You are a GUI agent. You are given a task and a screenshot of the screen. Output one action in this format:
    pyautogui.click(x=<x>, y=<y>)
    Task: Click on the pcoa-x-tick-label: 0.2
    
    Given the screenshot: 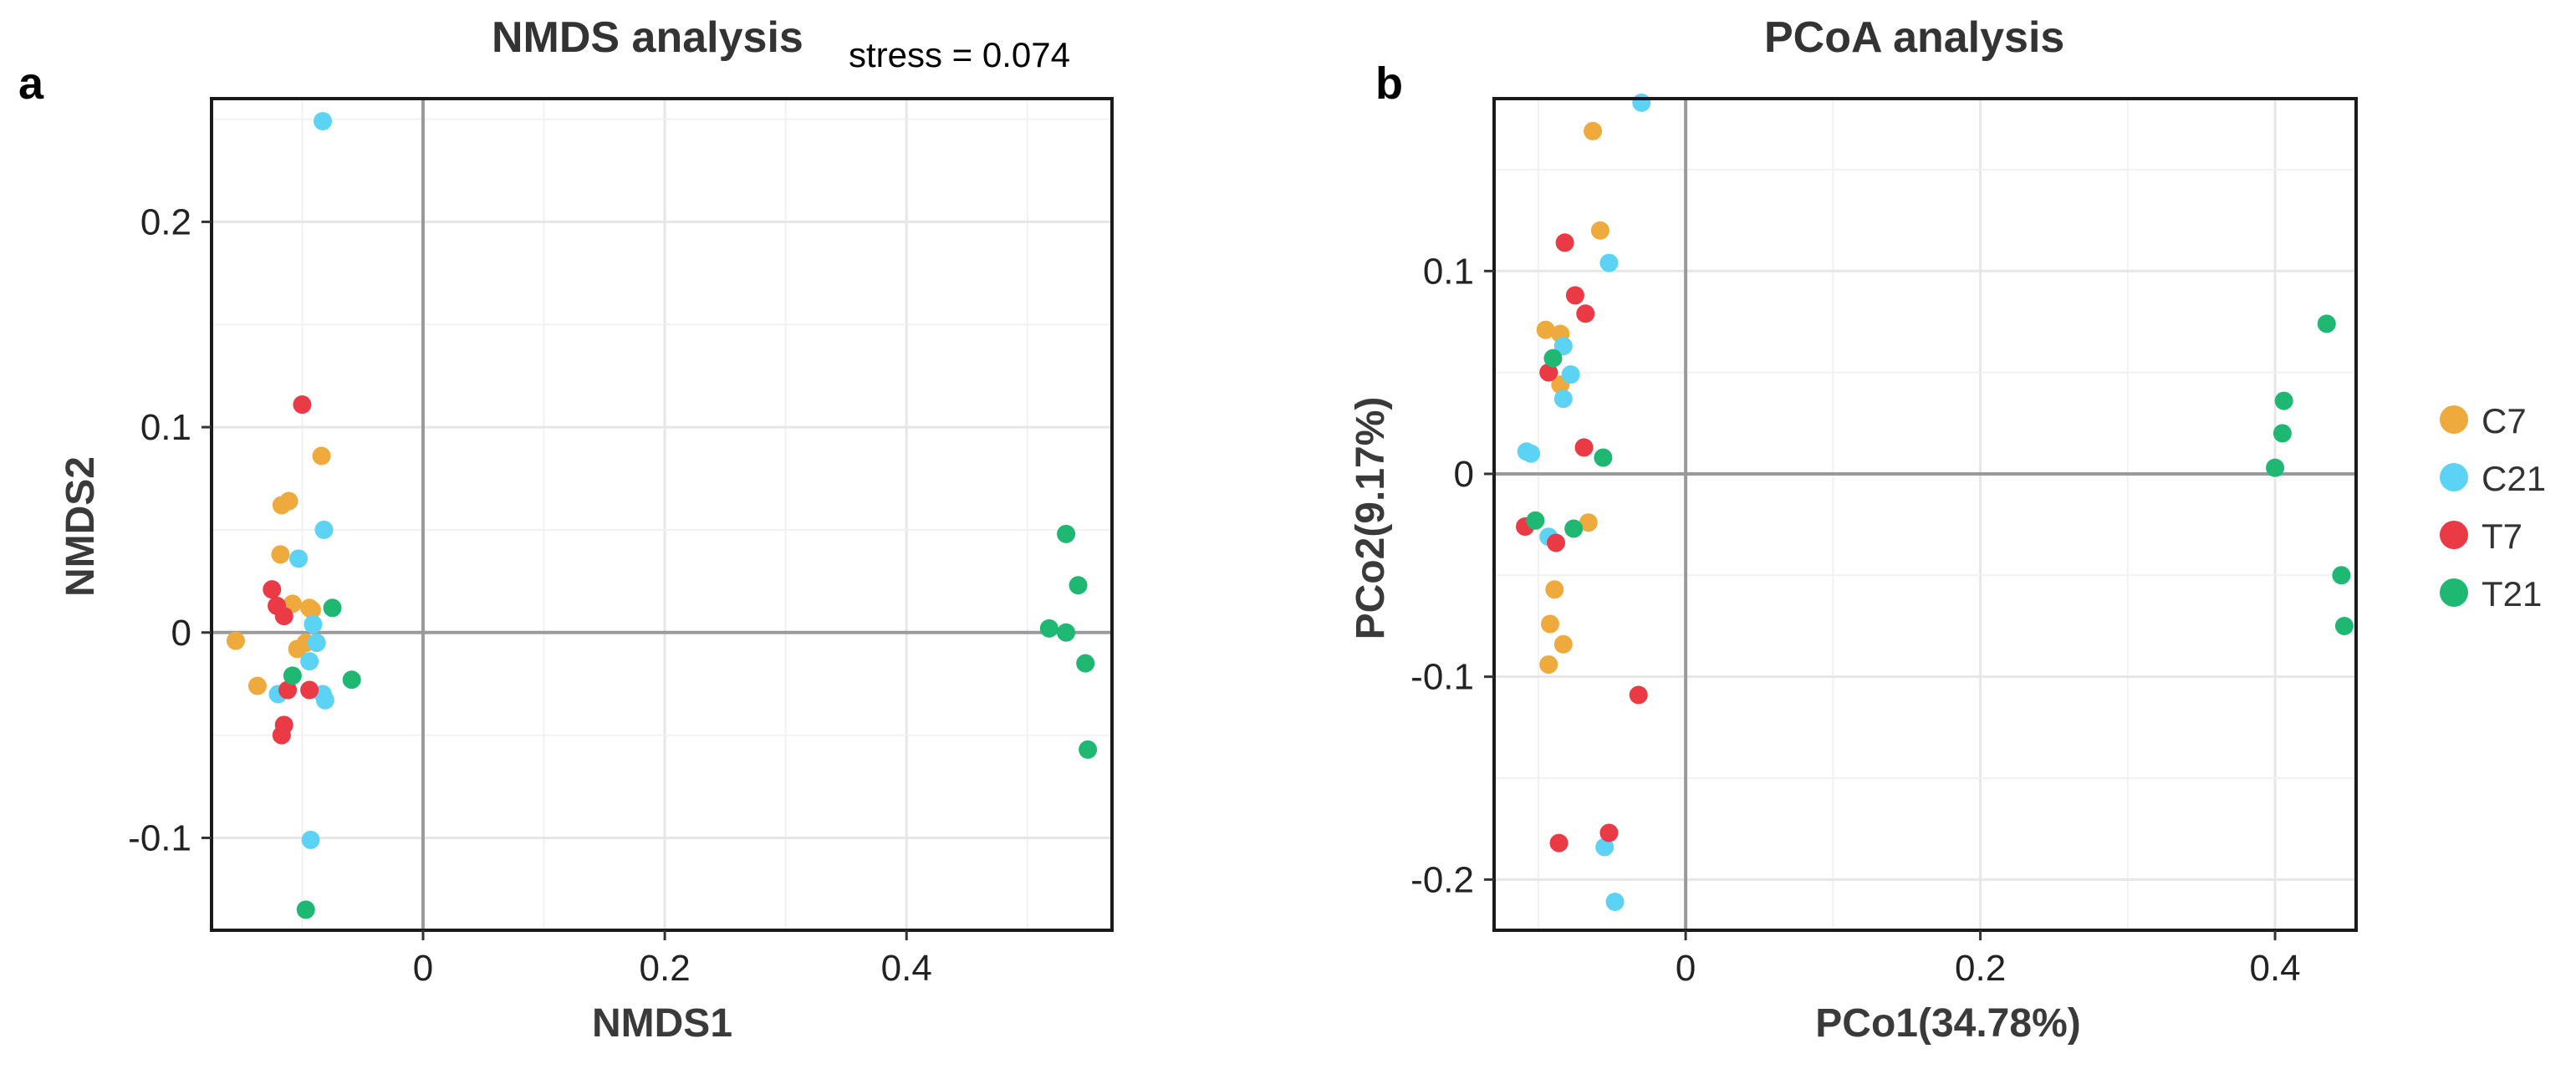 What is the action you would take?
    pyautogui.click(x=1980, y=968)
    